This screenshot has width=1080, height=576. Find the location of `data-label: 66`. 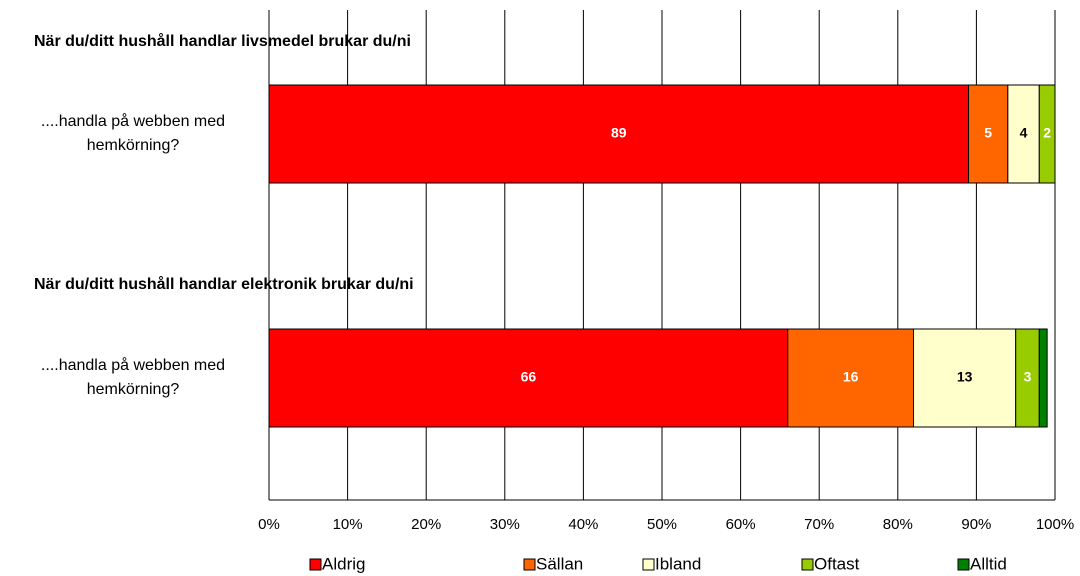

data-label: 66 is located at coordinates (529, 377).